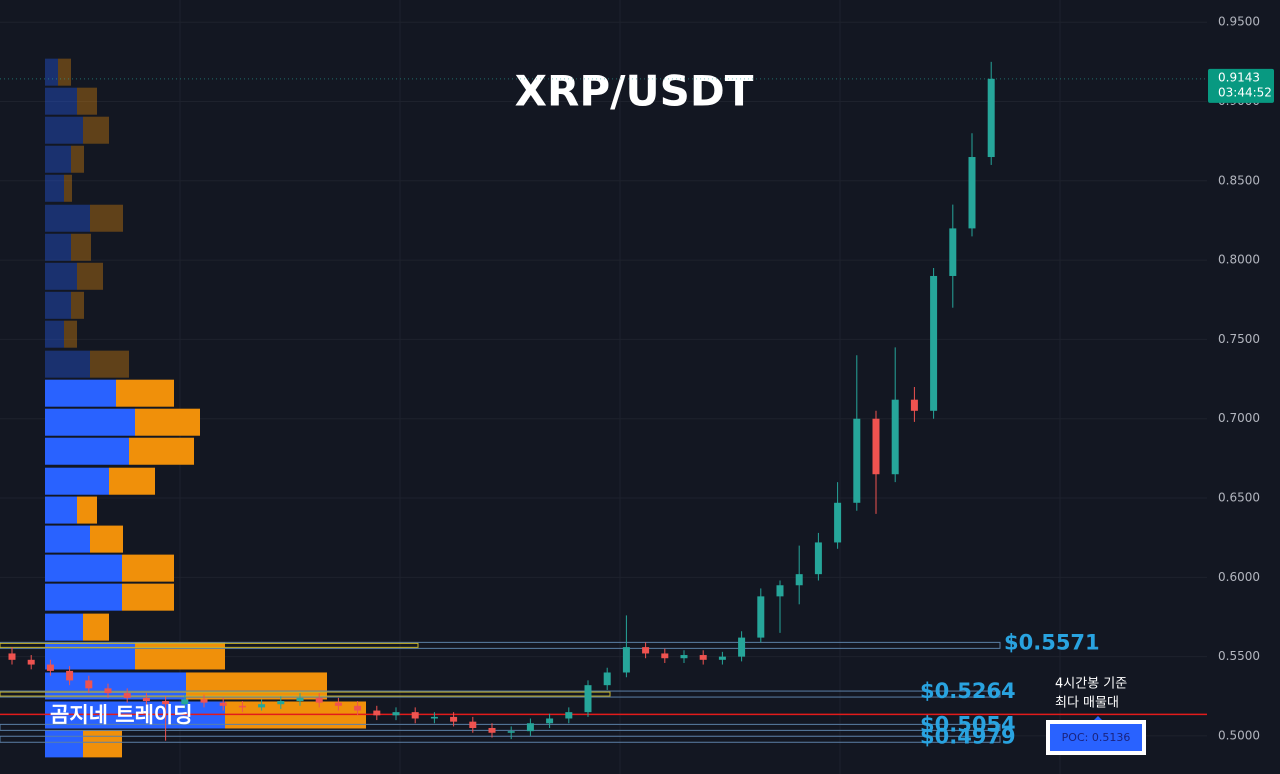  What do you see at coordinates (1239, 22) in the screenshot?
I see `y-tick-label: 0.9500` at bounding box center [1239, 22].